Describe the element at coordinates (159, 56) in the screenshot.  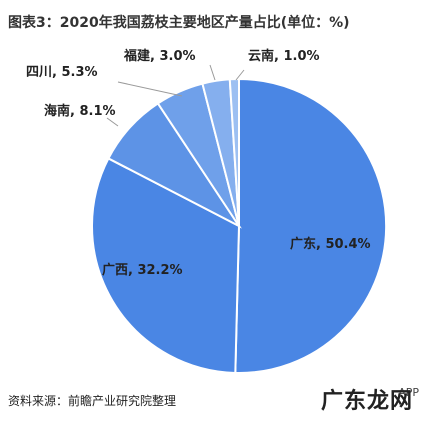
I see `slice-label-5: 福建, 3.0%` at that location.